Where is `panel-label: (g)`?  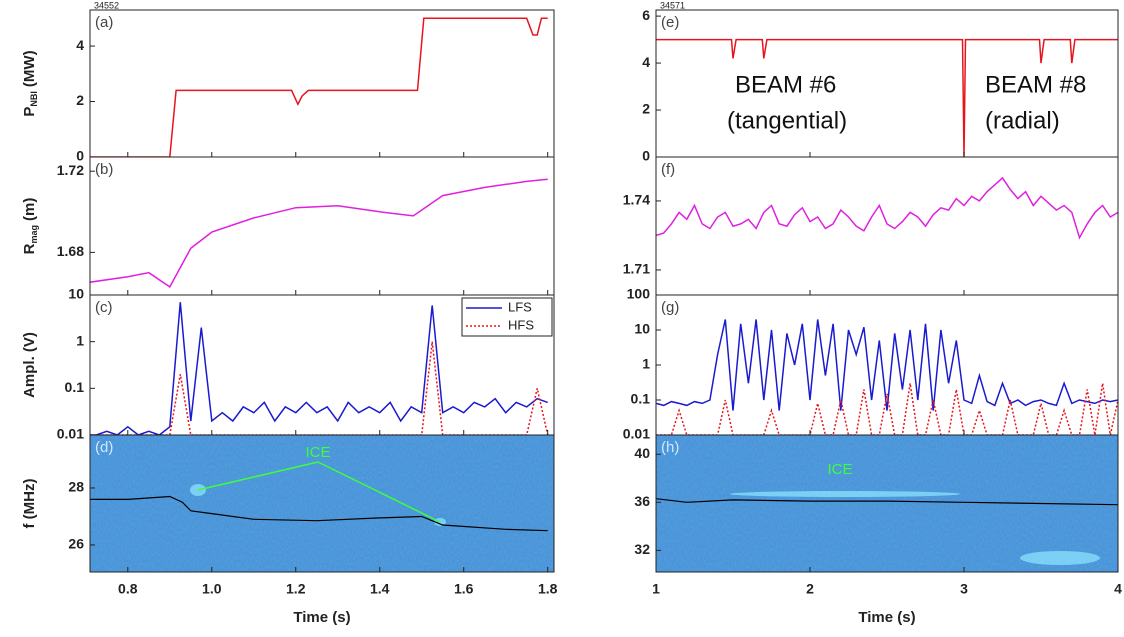
panel-label: (g) is located at coordinates (670, 307).